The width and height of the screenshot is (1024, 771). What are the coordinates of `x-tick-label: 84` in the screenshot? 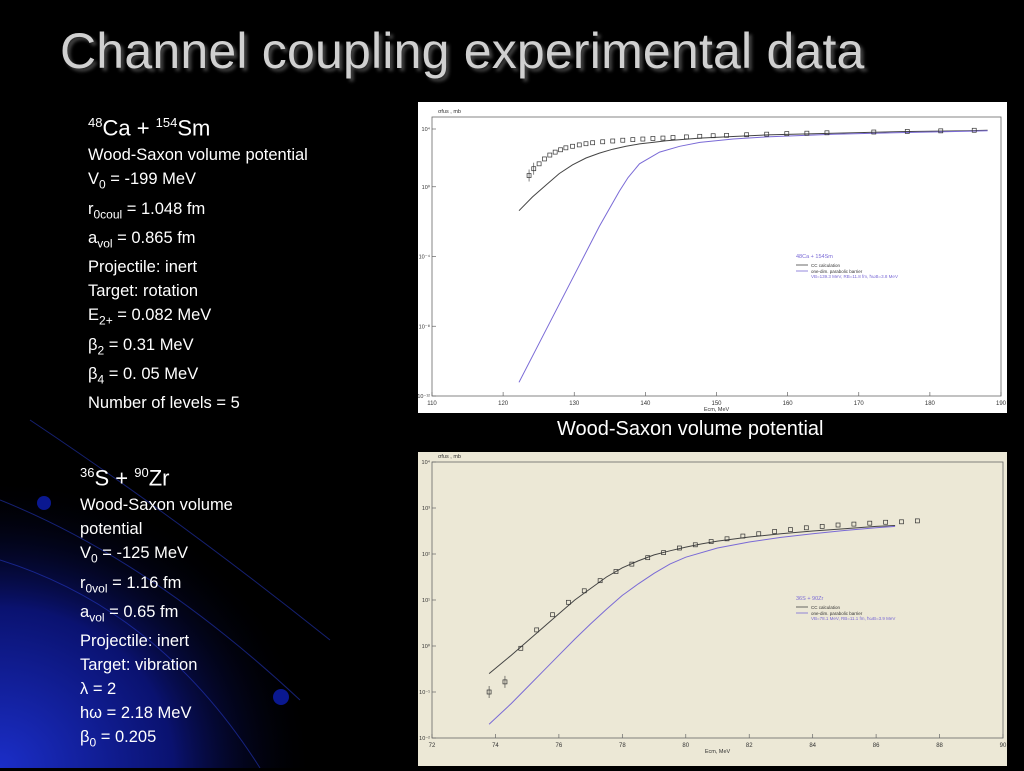 It's located at (812, 746).